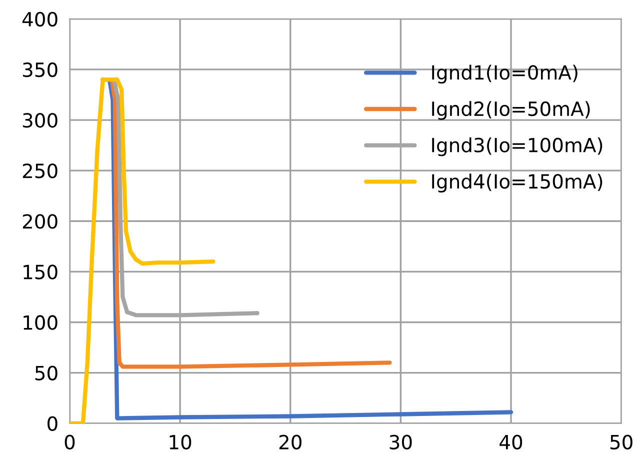 The width and height of the screenshot is (634, 473). Describe the element at coordinates (40, 70) in the screenshot. I see `y-tick-label: 350` at that location.